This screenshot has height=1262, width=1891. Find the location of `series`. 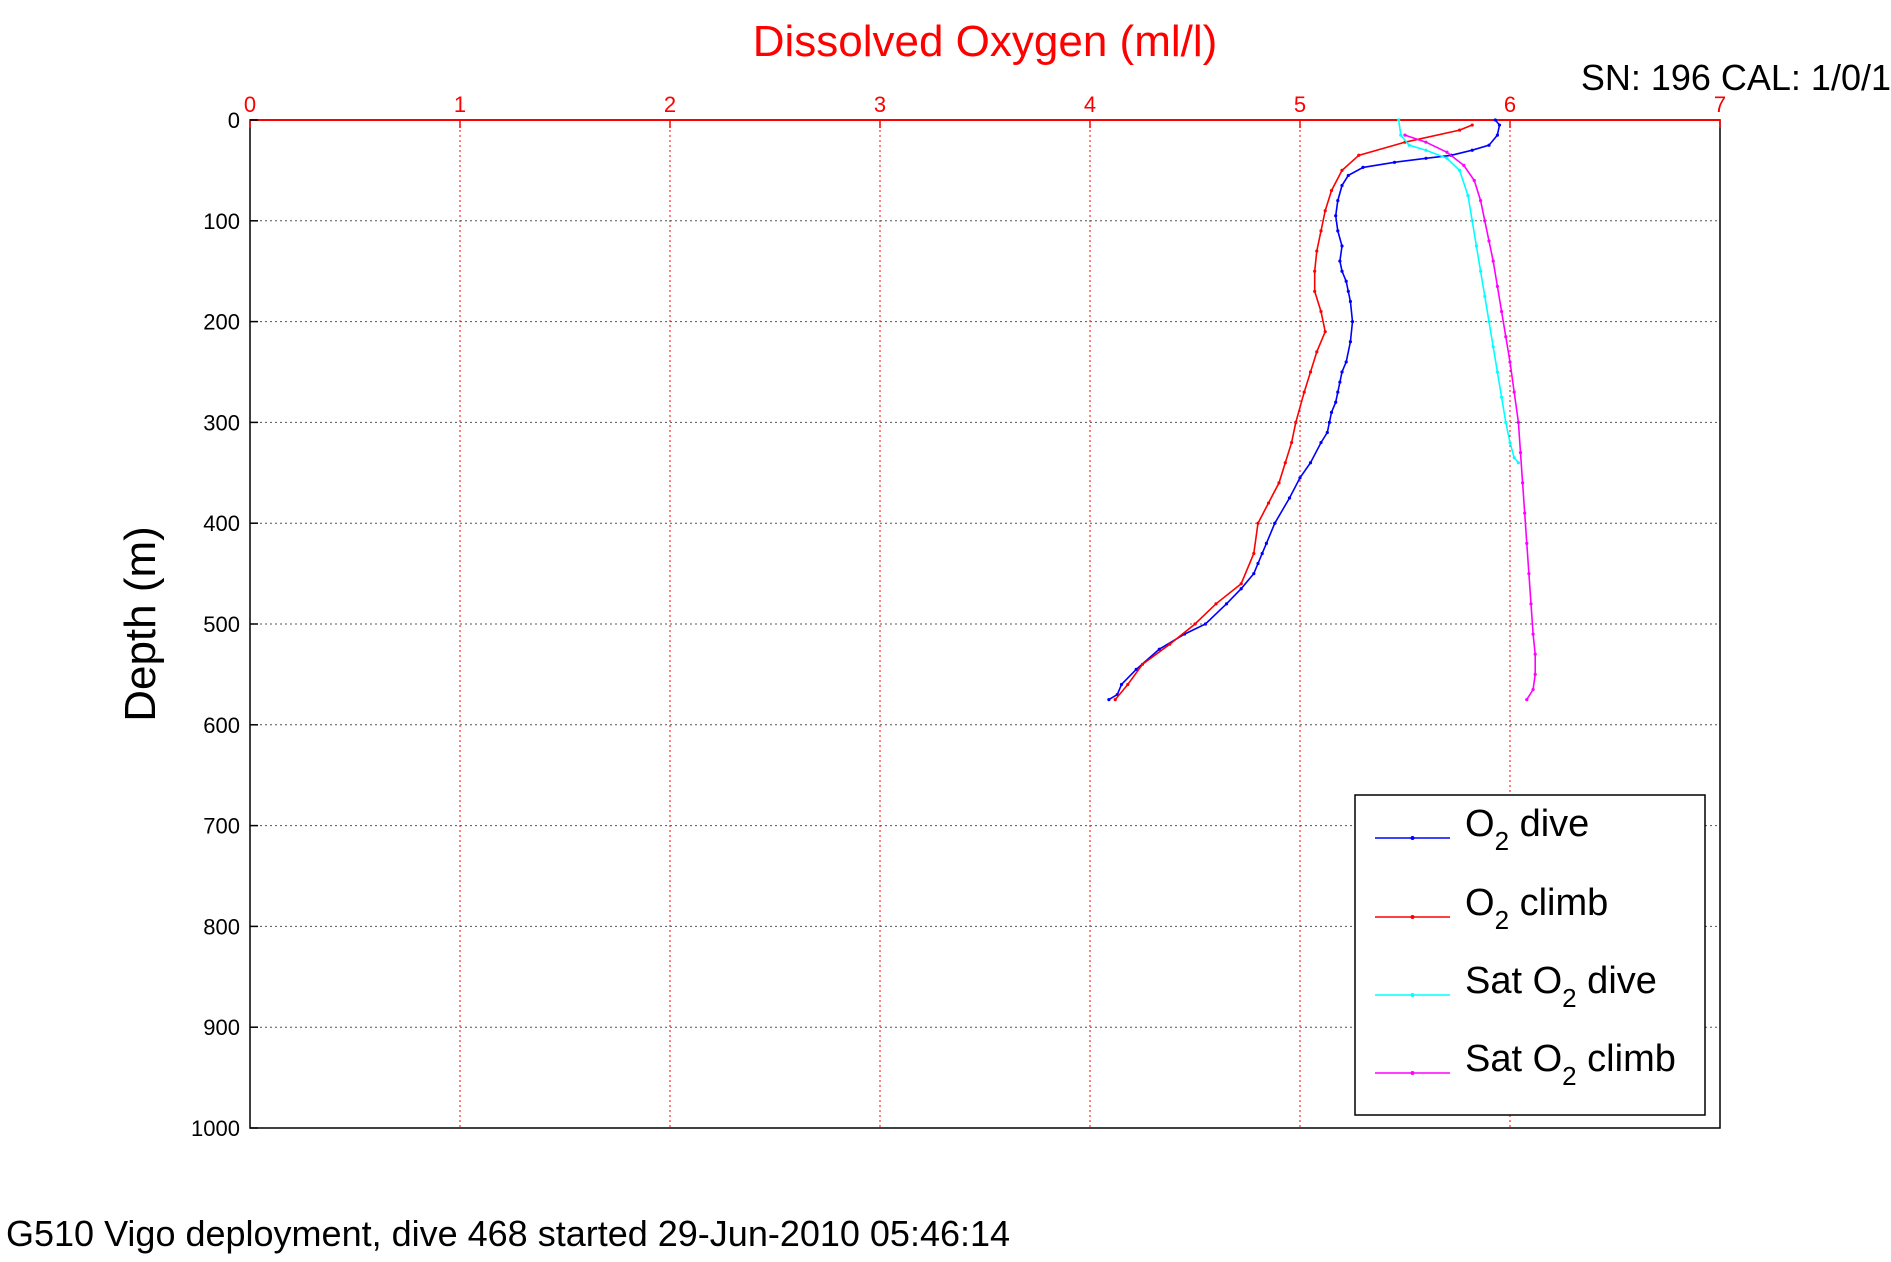

series is located at coordinates (1322, 410).